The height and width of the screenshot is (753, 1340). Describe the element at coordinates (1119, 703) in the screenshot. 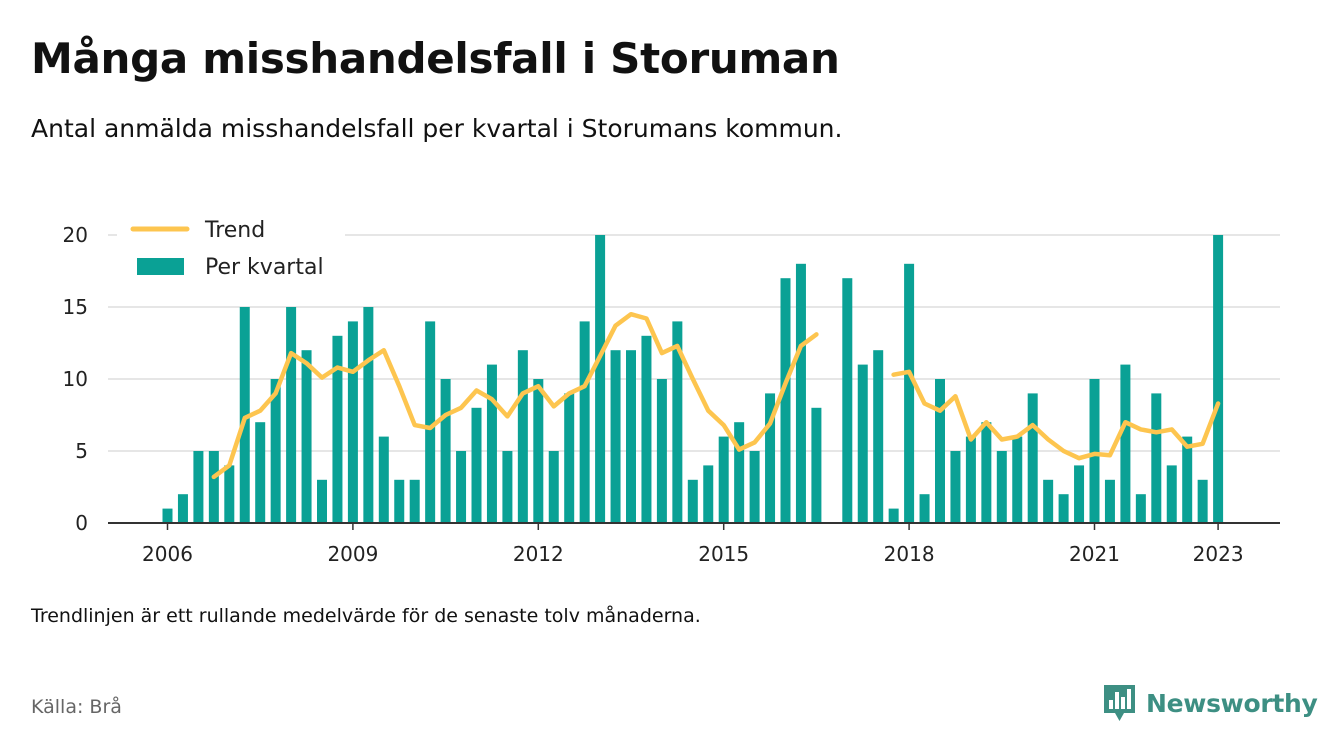

I see `newsworthy-logo-icon` at that location.